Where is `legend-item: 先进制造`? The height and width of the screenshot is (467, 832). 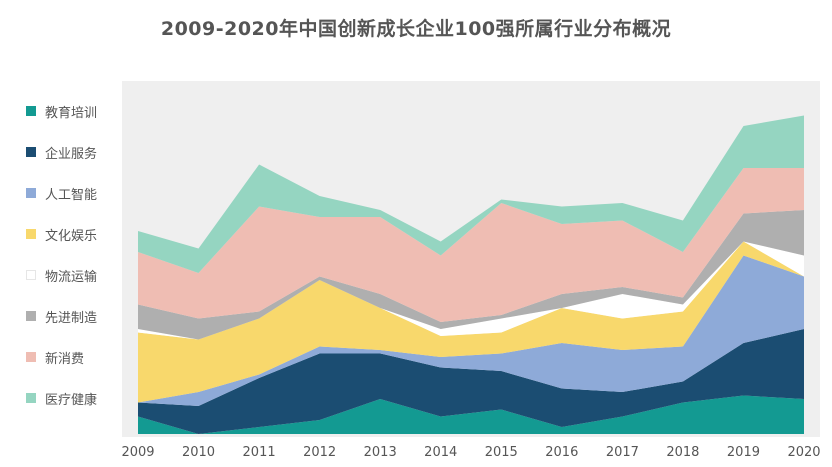
legend-item: 先进制造 is located at coordinates (61, 316).